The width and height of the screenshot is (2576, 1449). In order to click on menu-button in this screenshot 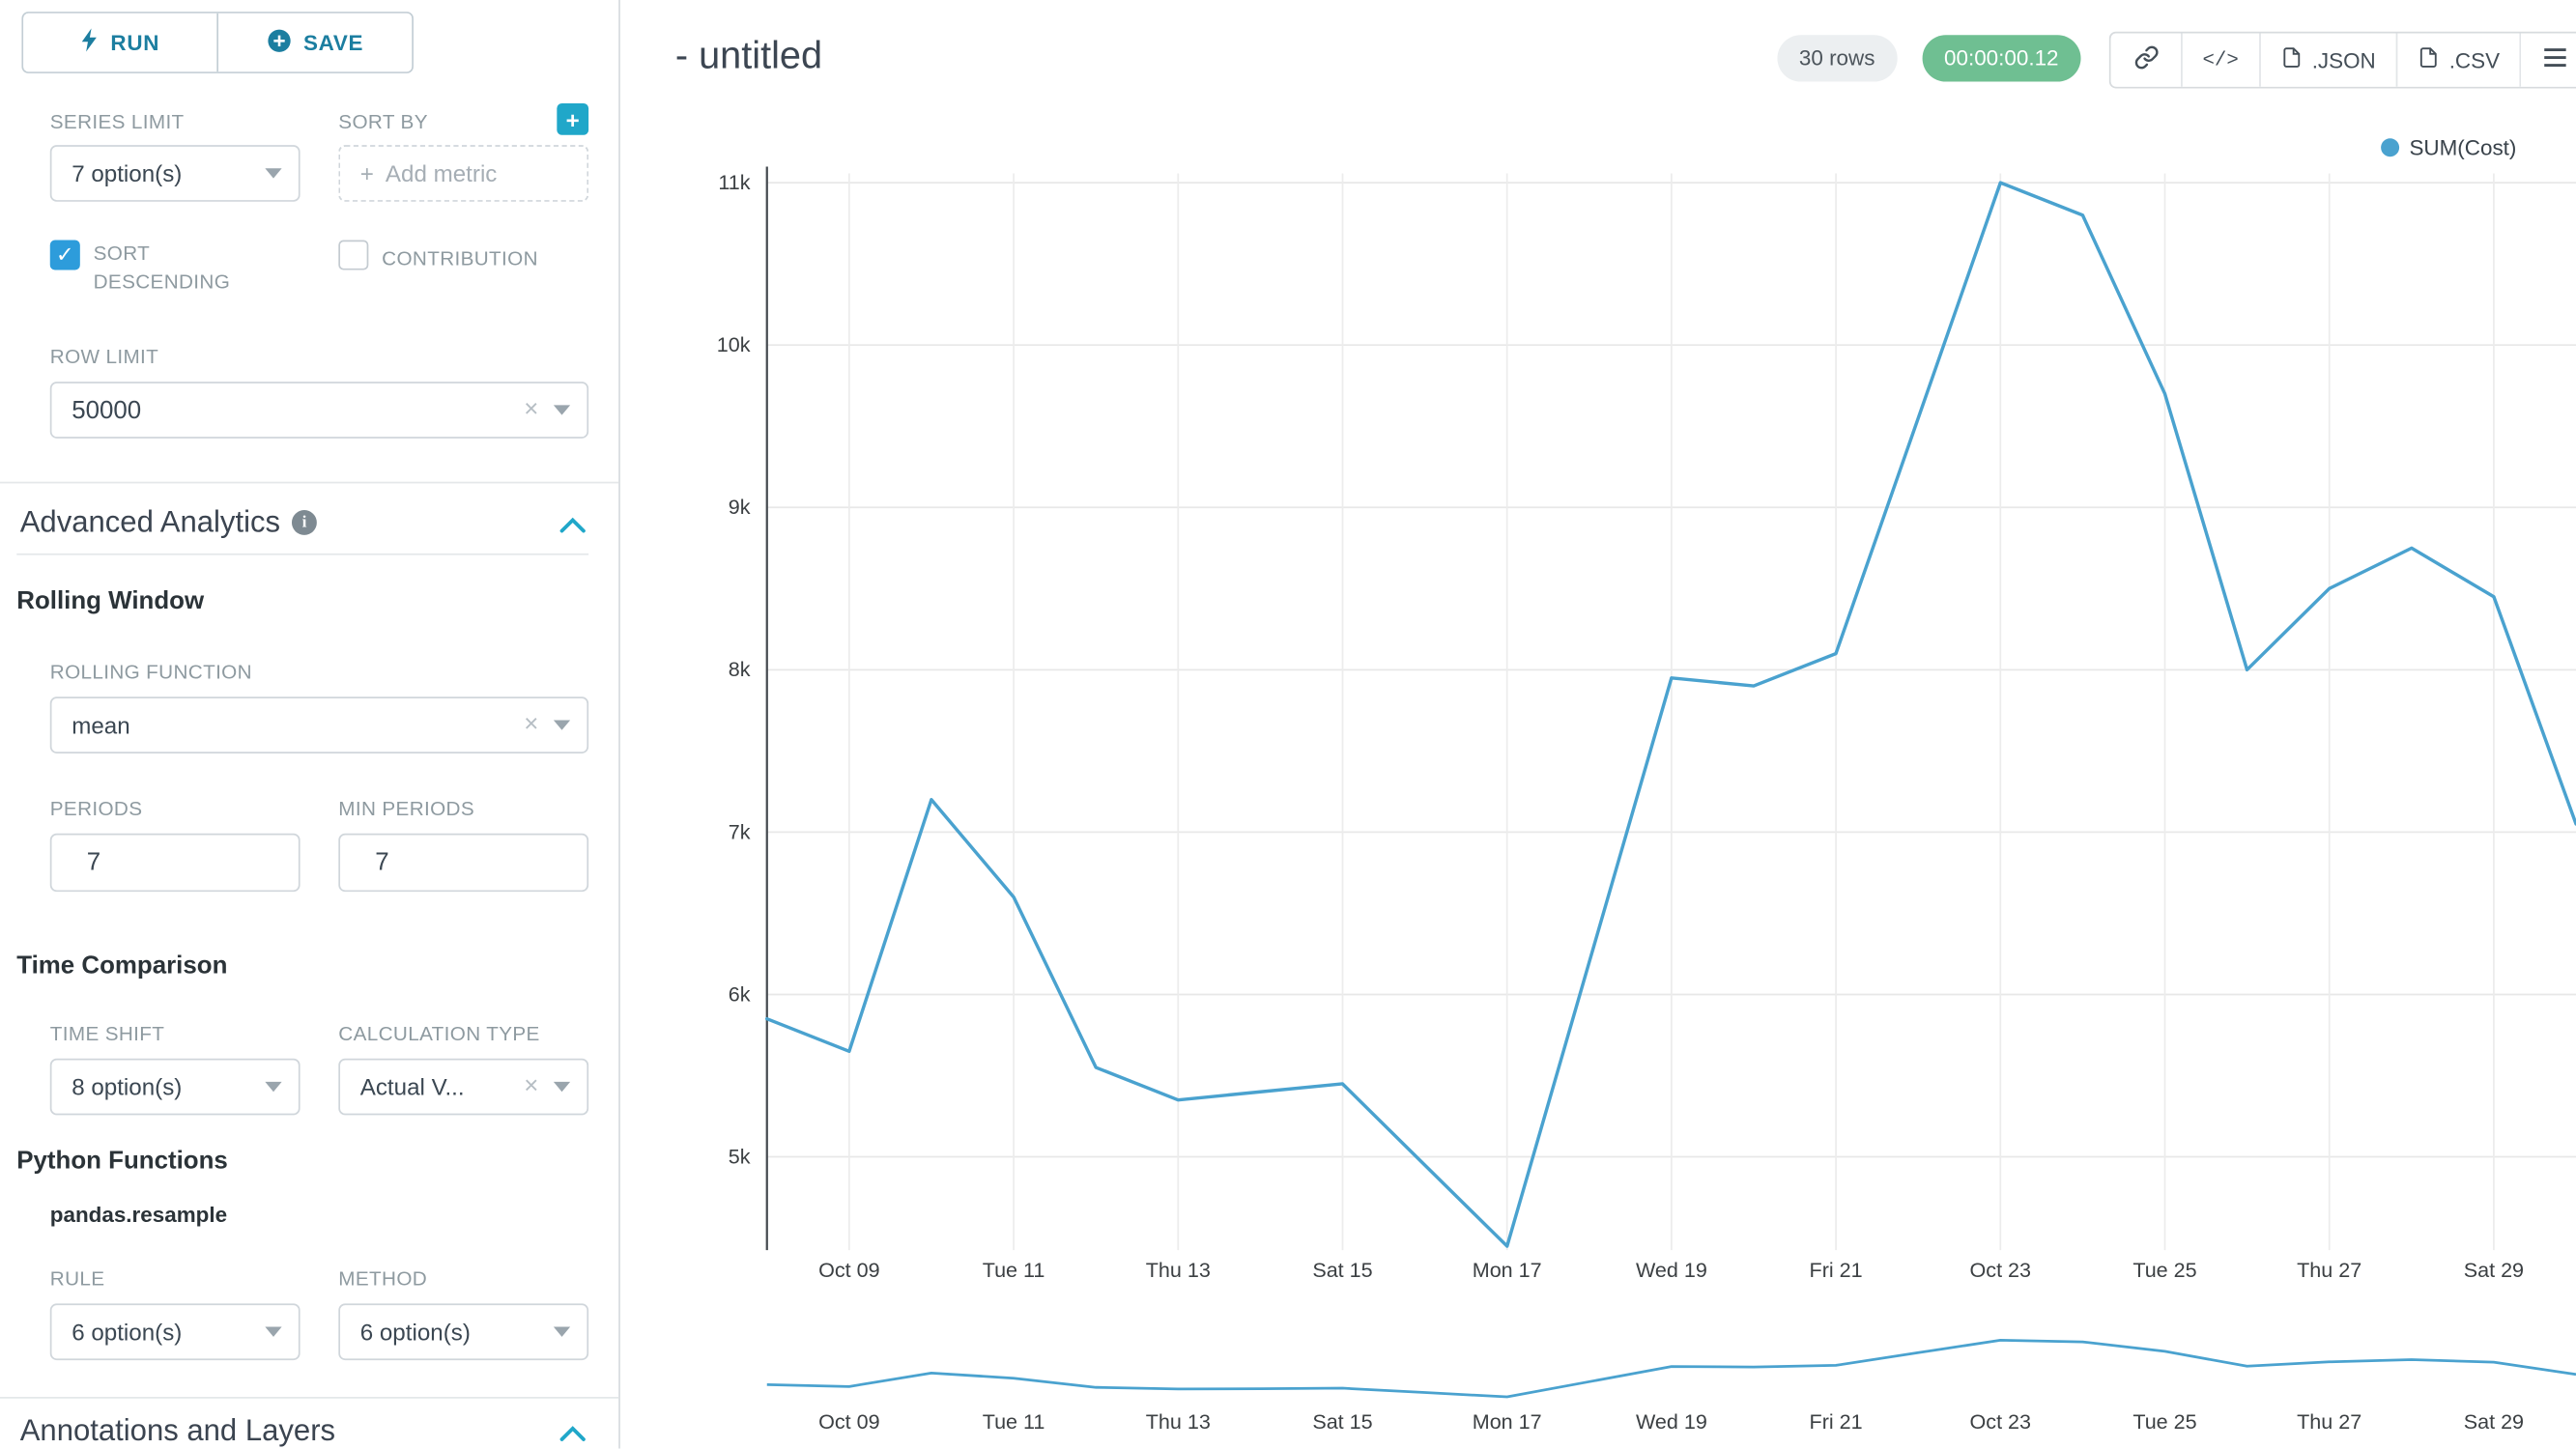, I will do `click(2548, 60)`.